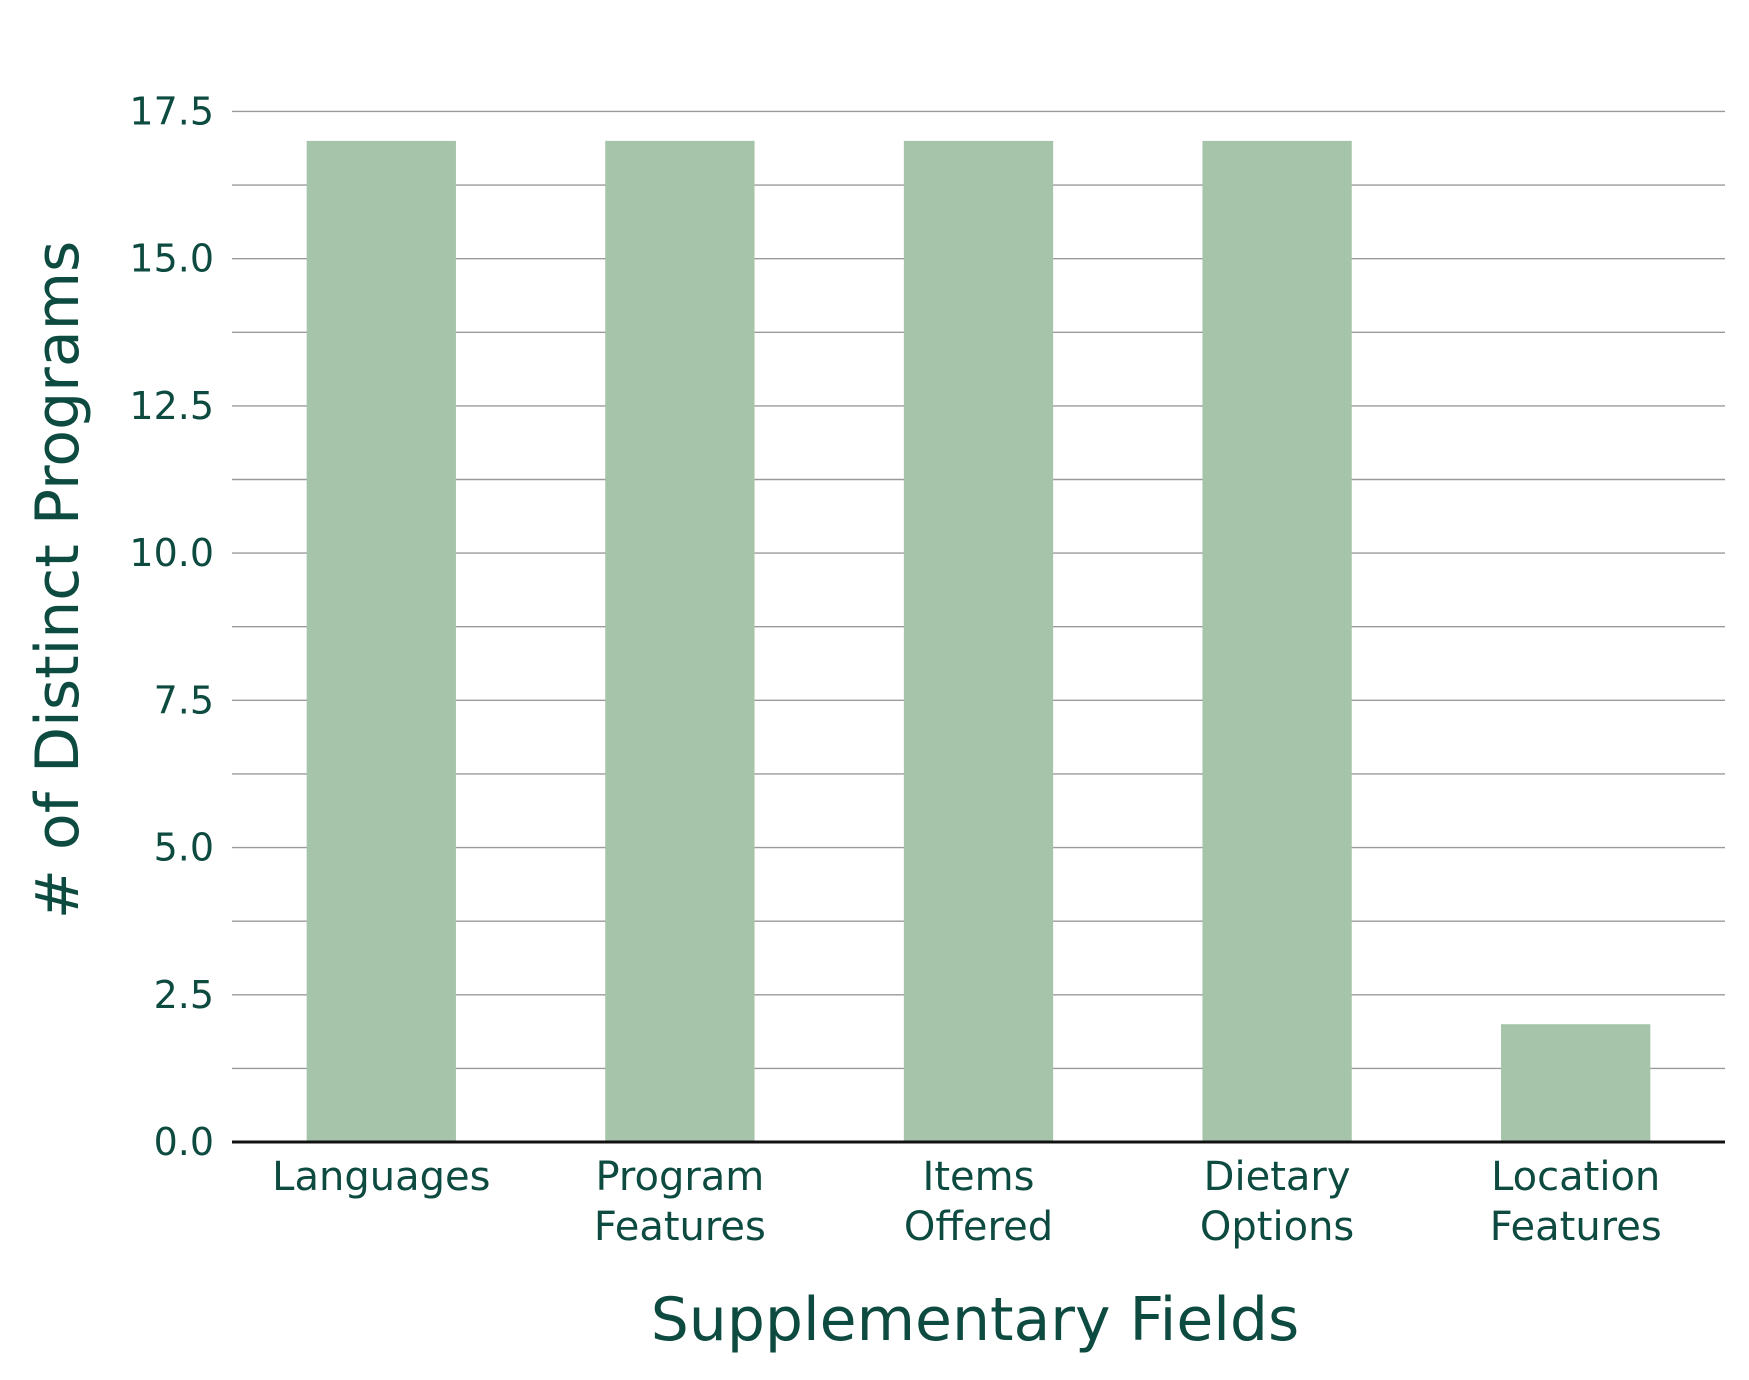  What do you see at coordinates (184, 995) in the screenshot?
I see `y-tick-label: 2.5` at bounding box center [184, 995].